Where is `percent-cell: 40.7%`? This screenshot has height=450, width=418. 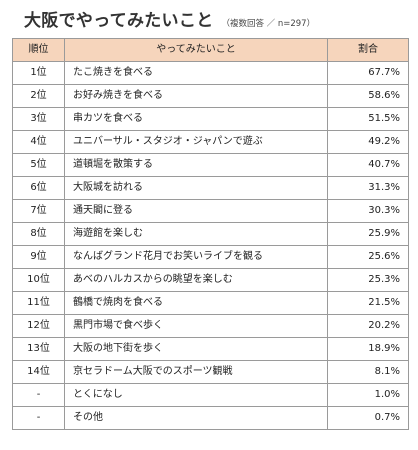
percent-cell: 40.7% is located at coordinates (368, 165).